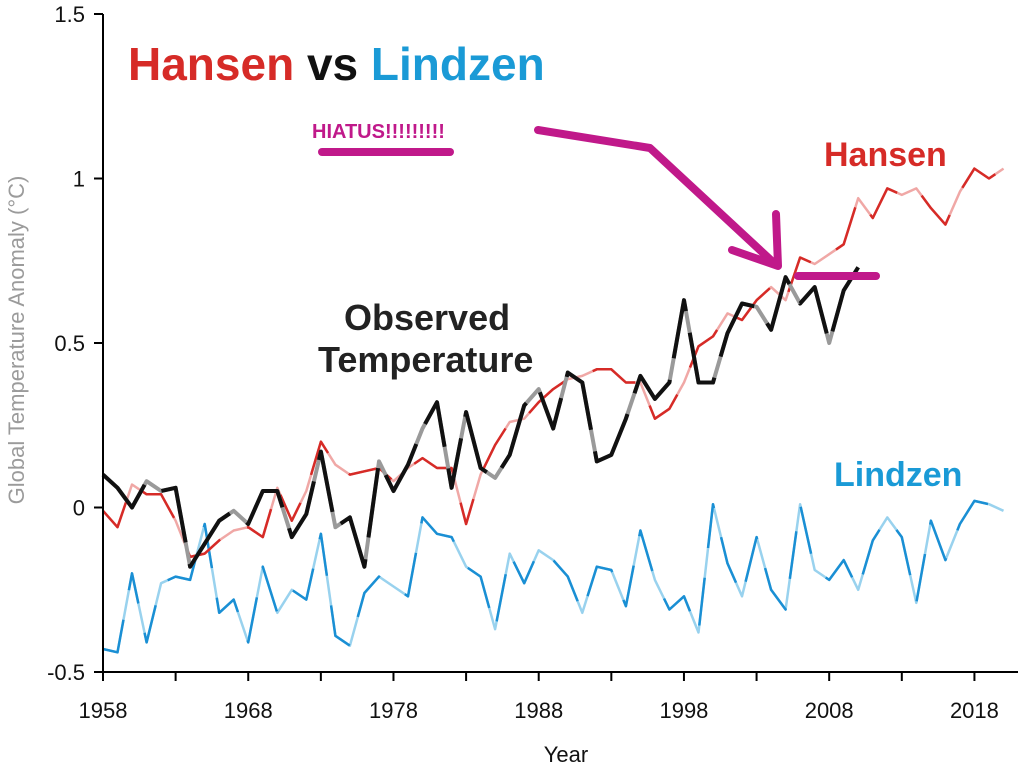 The height and width of the screenshot is (768, 1024). Describe the element at coordinates (885, 155) in the screenshot. I see `series-label-hansen: Hansen` at that location.